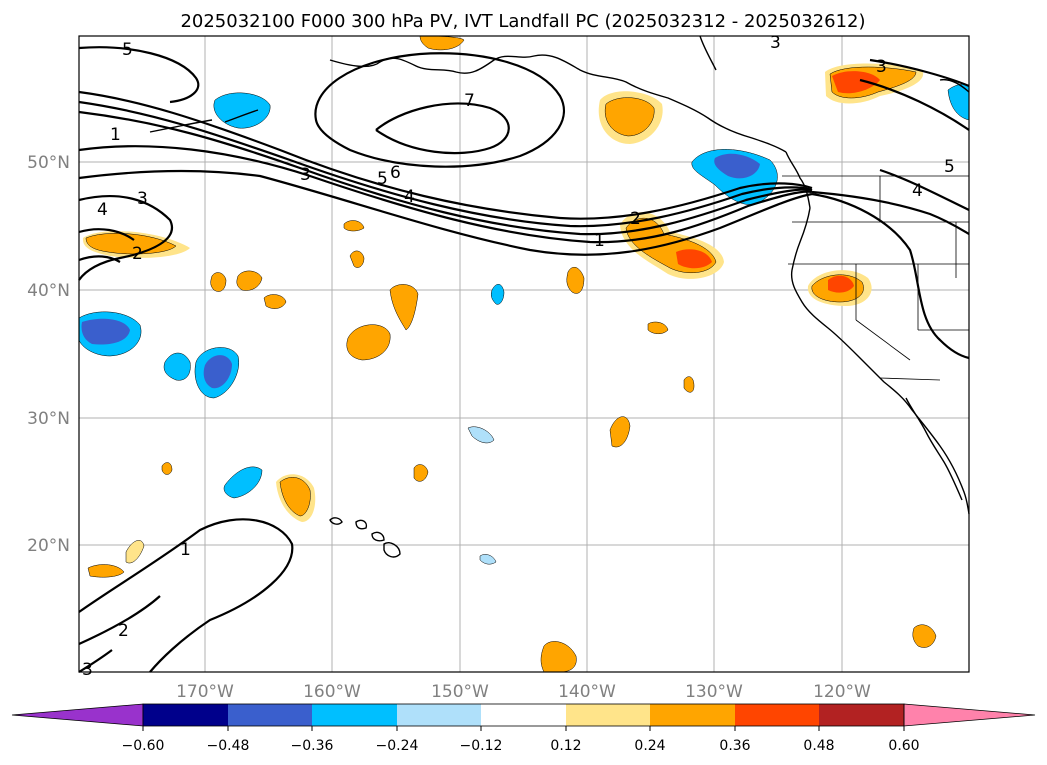 This screenshot has width=1047, height=765. I want to click on pos-anomaly-small-m, so click(106, 571).